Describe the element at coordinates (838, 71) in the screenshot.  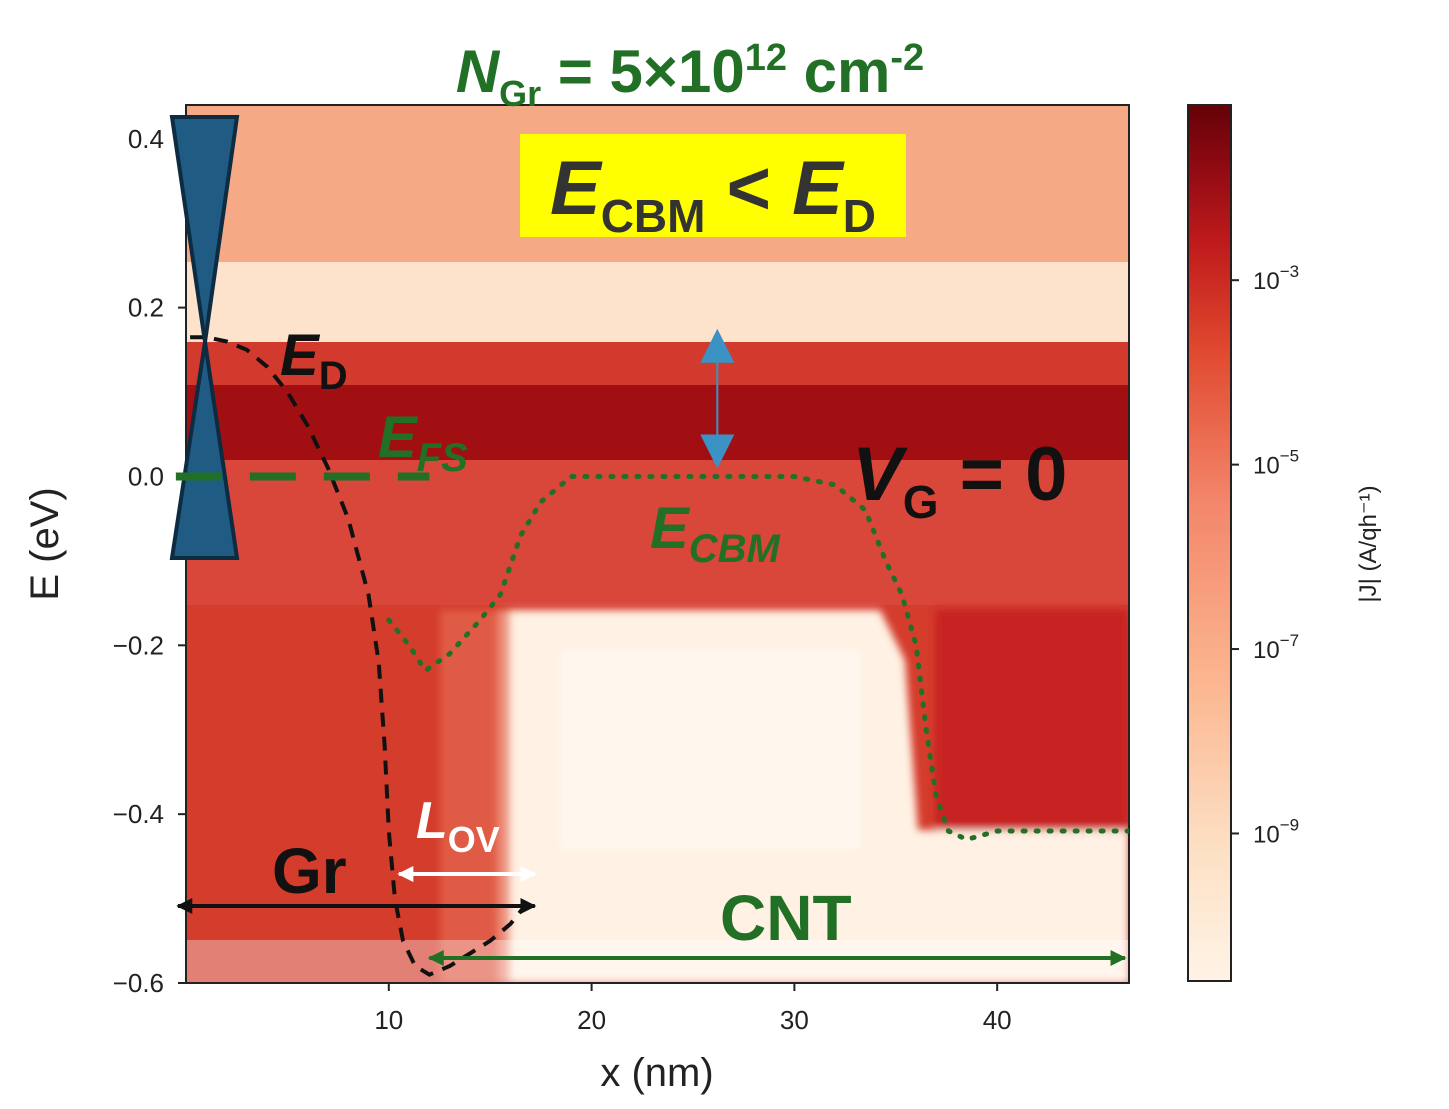
I see `title-unit: cm` at that location.